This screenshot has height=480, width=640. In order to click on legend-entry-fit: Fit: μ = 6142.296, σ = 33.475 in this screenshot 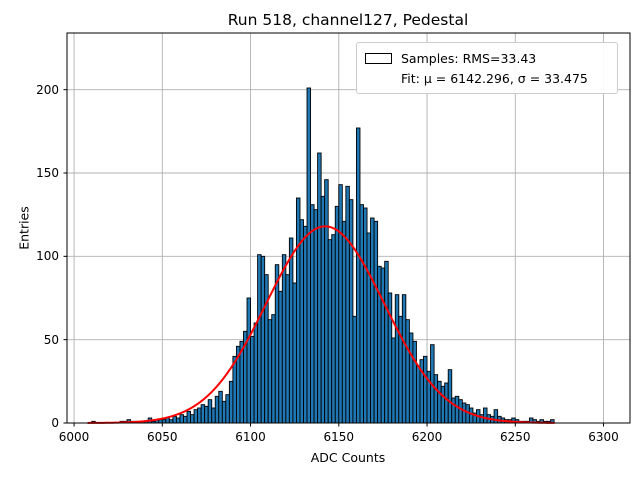, I will do `click(486, 78)`.